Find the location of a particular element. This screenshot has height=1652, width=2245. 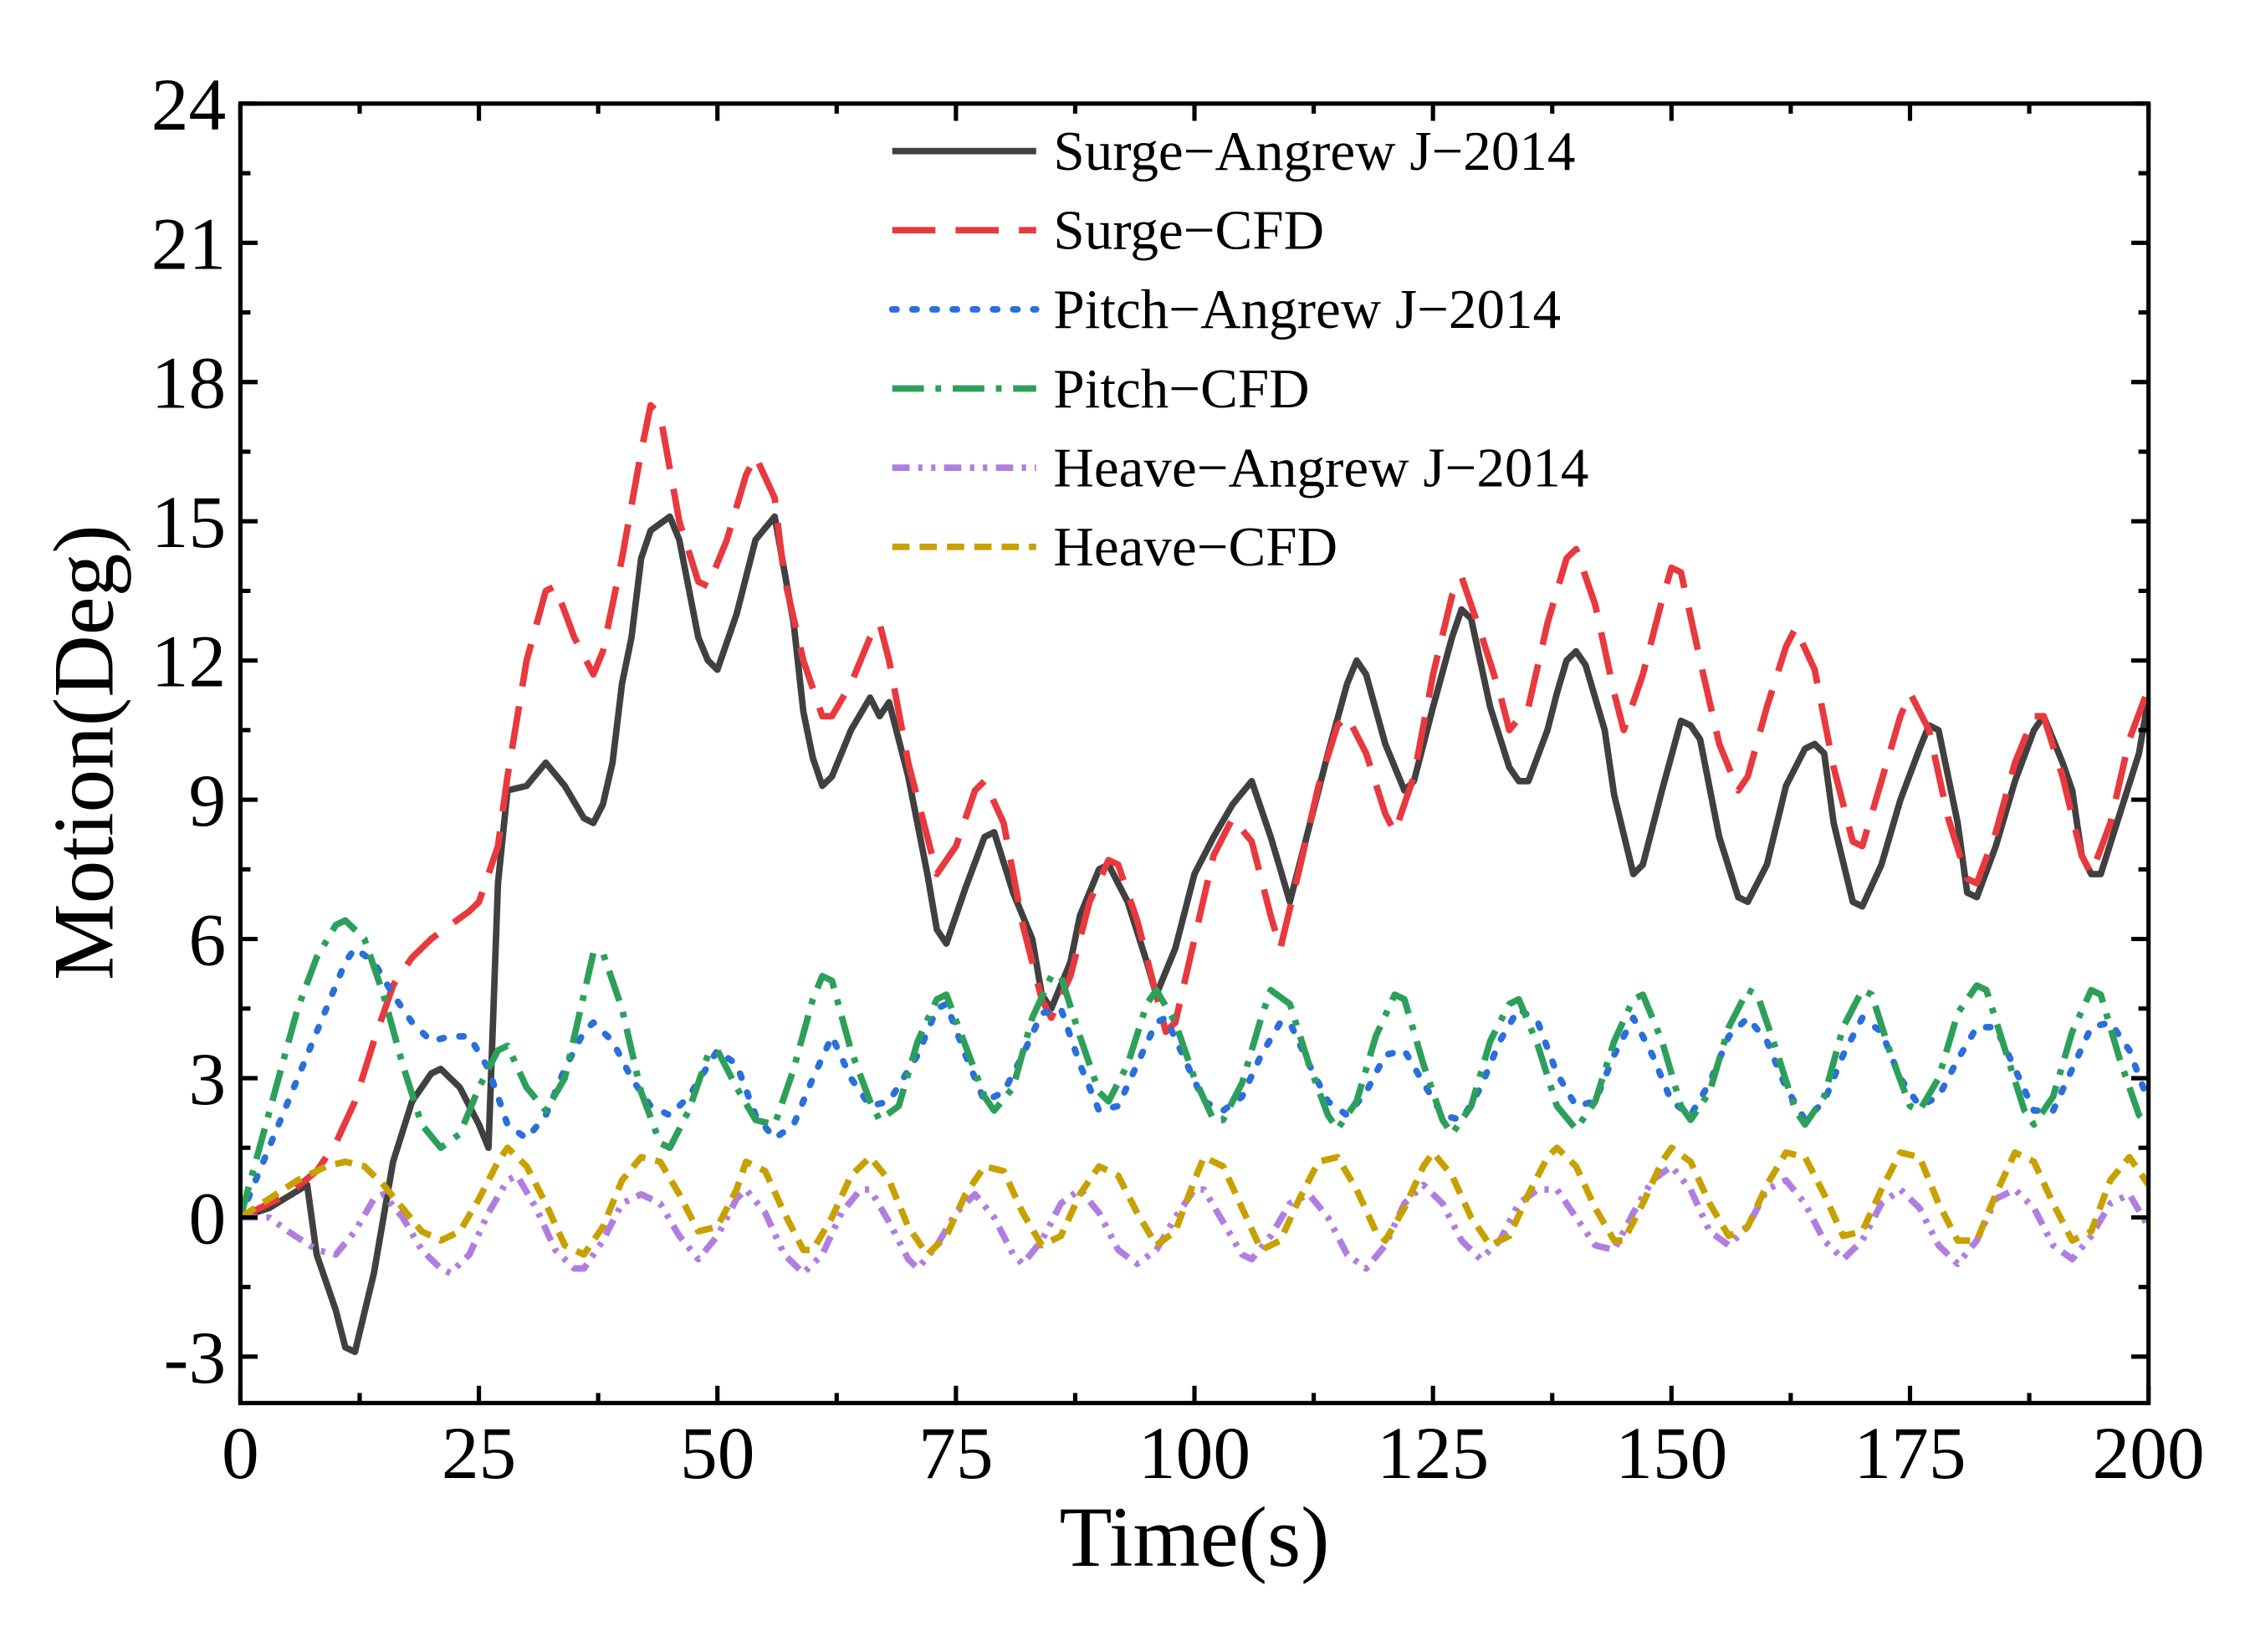

x-tick-label: 75 is located at coordinates (956, 1454).